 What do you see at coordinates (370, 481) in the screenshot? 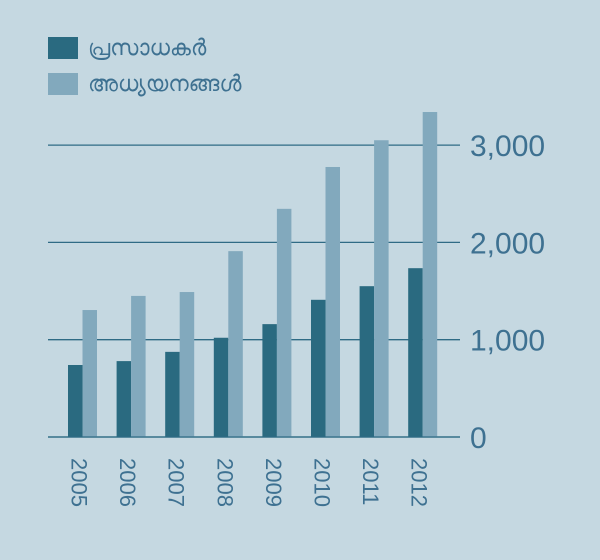
I see `x-tick-label: 2011` at bounding box center [370, 481].